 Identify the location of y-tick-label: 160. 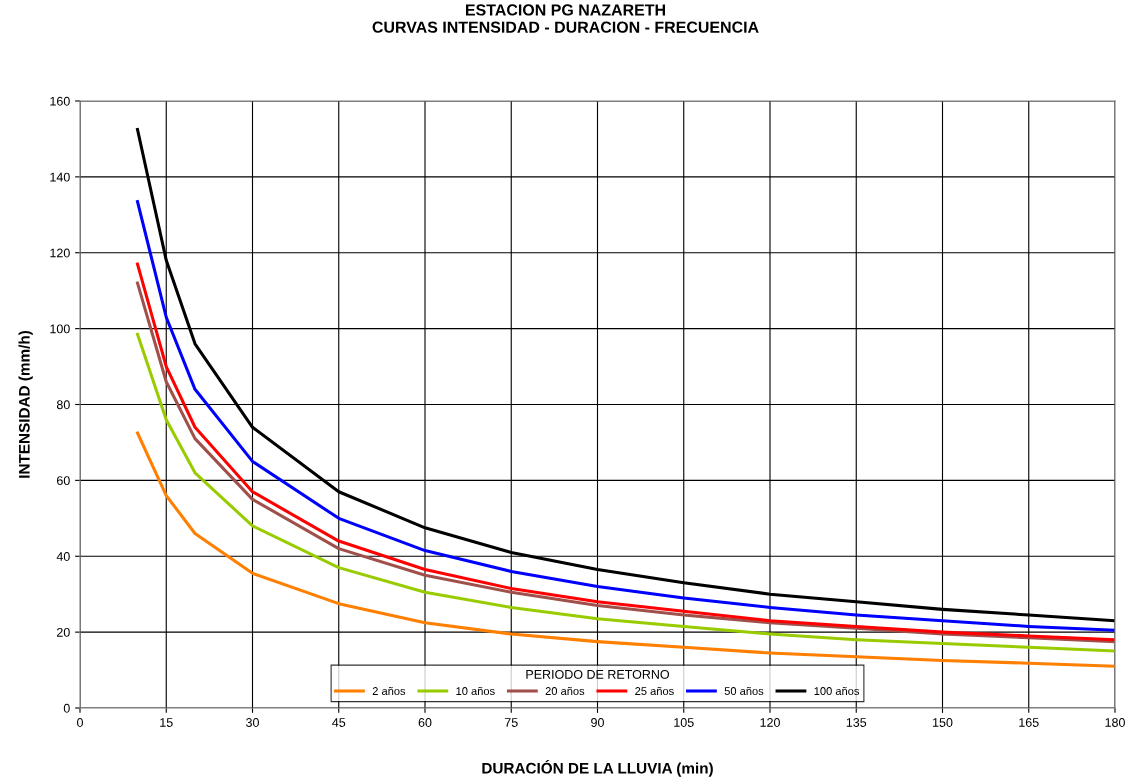
(60, 101).